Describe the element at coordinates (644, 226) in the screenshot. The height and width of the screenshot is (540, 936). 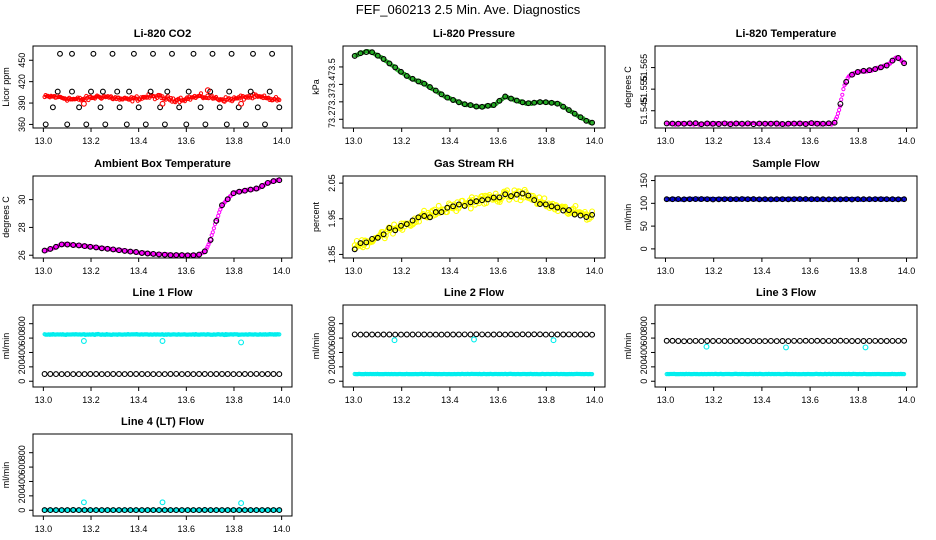
I see `y-tick-label: 50` at that location.